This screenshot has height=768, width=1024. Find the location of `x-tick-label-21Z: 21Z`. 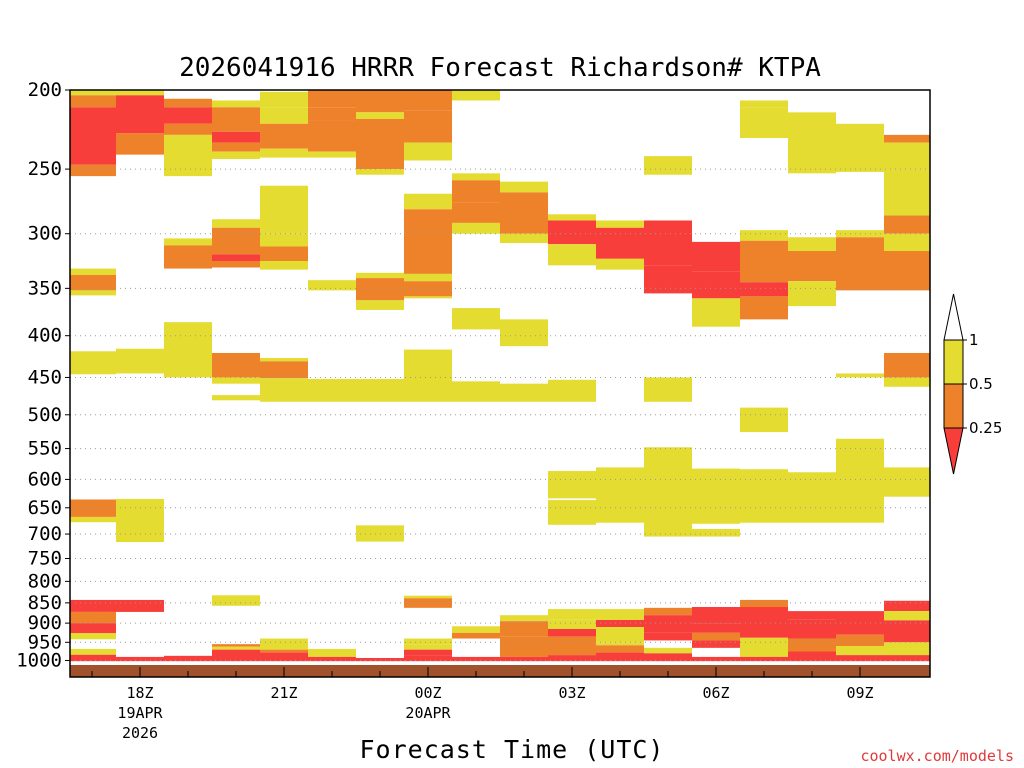

x-tick-label-21Z: 21Z is located at coordinates (283, 693).